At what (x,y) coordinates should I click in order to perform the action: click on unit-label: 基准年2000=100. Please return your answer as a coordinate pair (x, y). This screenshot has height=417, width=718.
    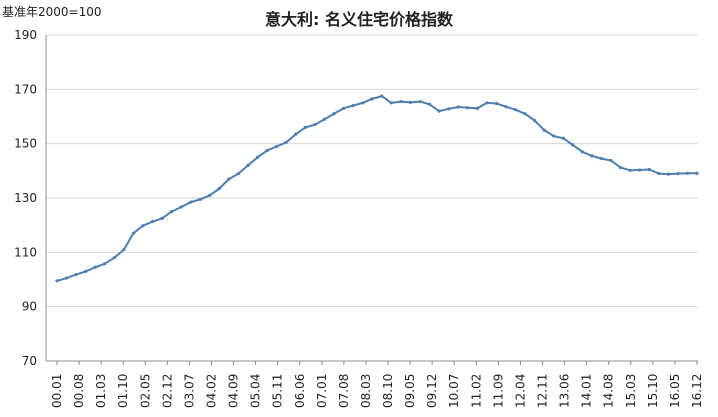
    Looking at the image, I should click on (52, 12).